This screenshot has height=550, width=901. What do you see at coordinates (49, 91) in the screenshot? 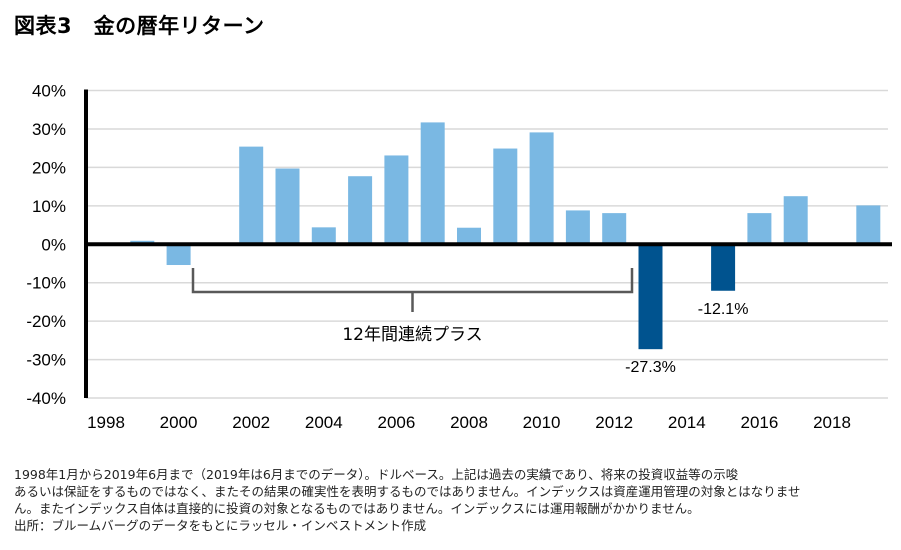
I see `y-tick-label: 40%` at bounding box center [49, 91].